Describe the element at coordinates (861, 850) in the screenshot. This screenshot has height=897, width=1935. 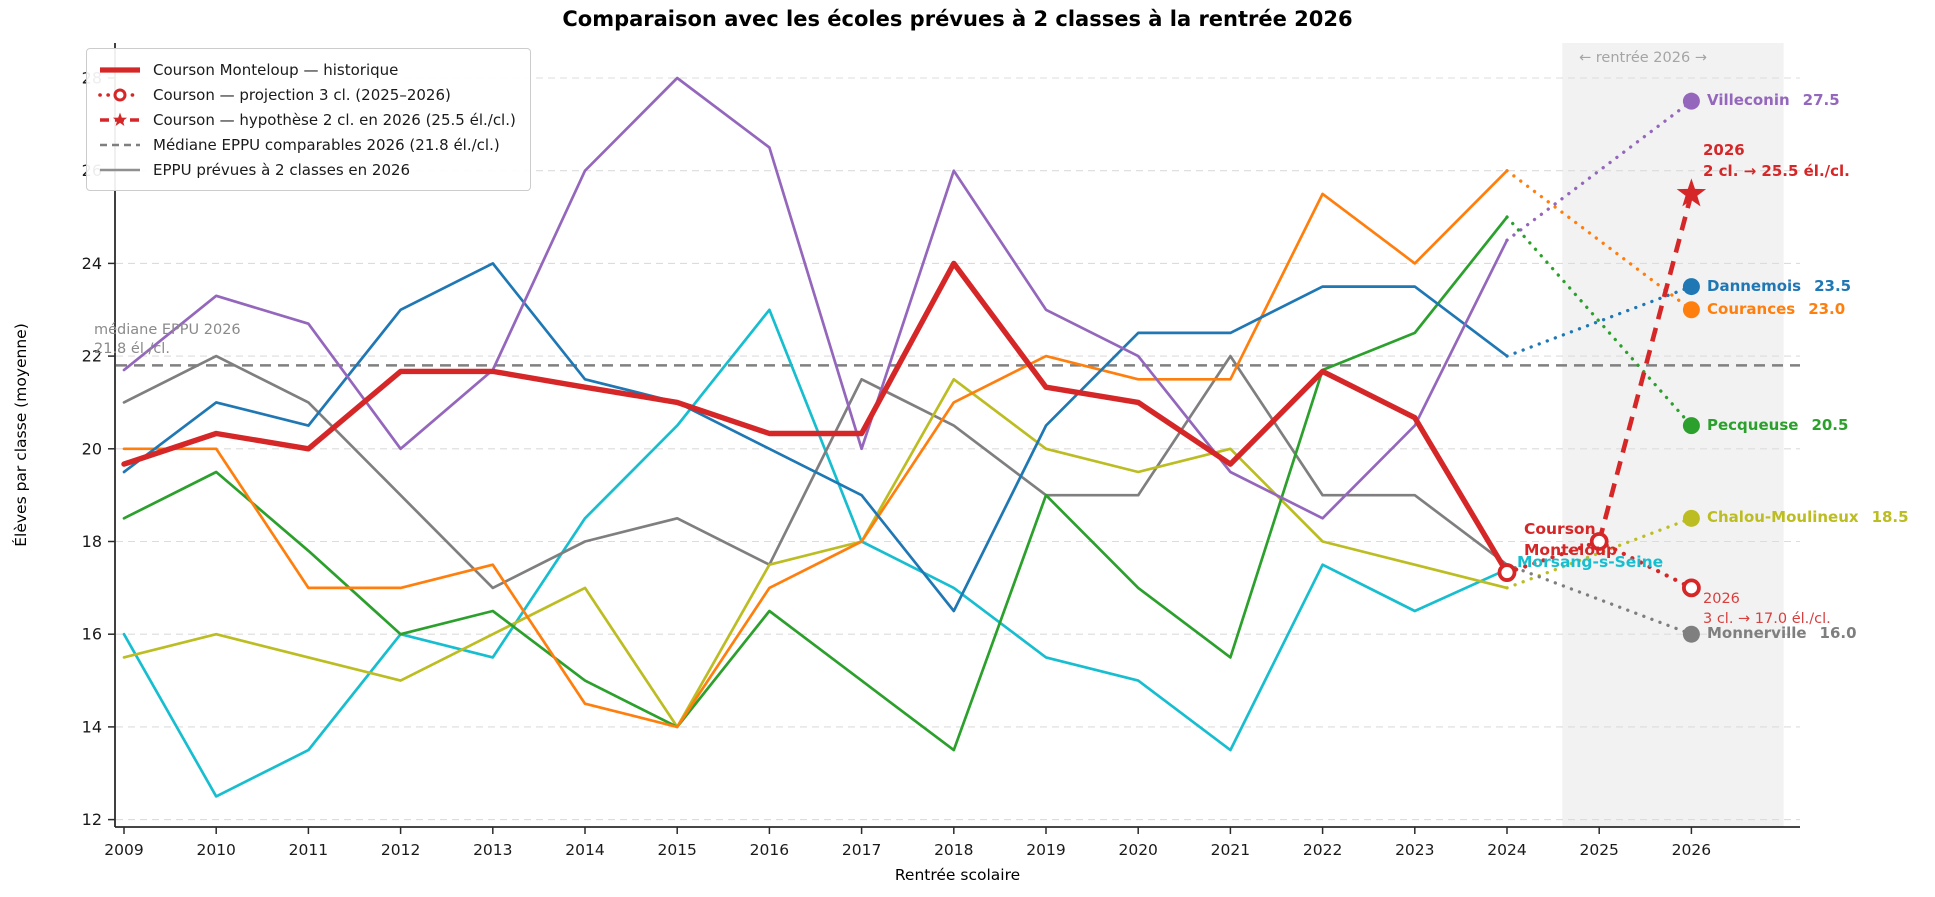
I see `x-tick-label-2017: 2017` at that location.